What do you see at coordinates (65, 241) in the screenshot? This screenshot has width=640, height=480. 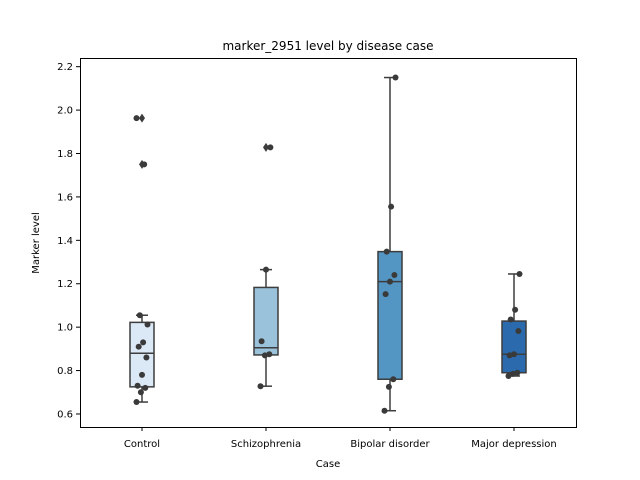 I see `y-tick-label: 1.4` at bounding box center [65, 241].